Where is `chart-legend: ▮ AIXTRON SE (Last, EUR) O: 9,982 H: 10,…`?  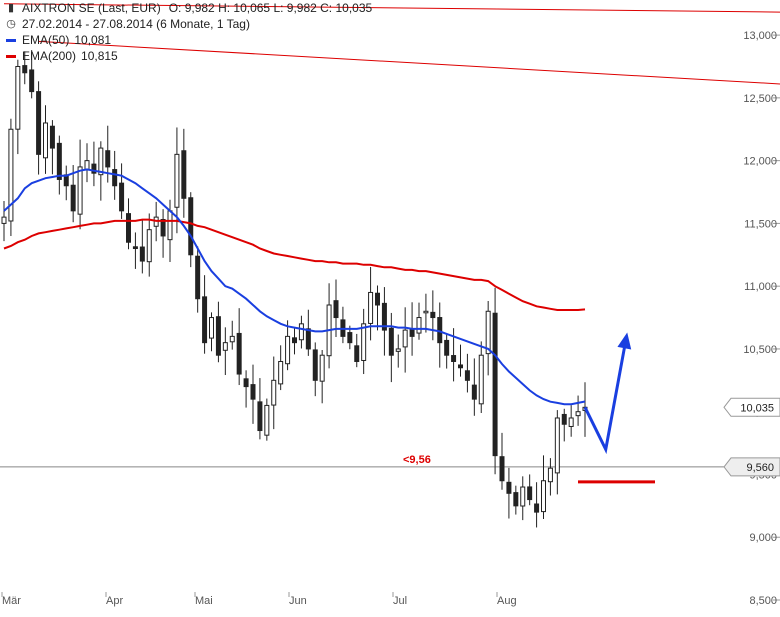
chart-legend: ▮ AIXTRON SE (Last, EUR) O: 9,982 H: 10,… is located at coordinates (186, 32).